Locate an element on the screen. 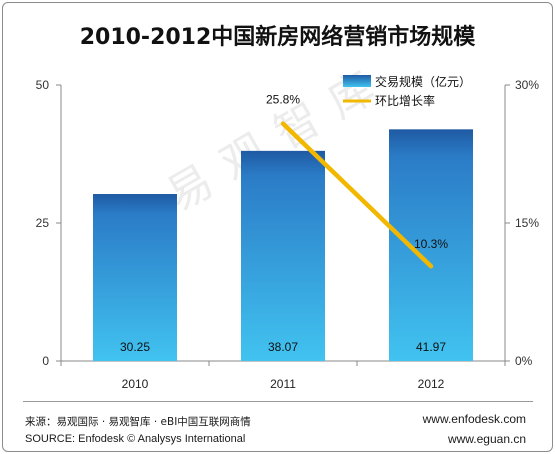  growth-rate-line is located at coordinates (357, 195).